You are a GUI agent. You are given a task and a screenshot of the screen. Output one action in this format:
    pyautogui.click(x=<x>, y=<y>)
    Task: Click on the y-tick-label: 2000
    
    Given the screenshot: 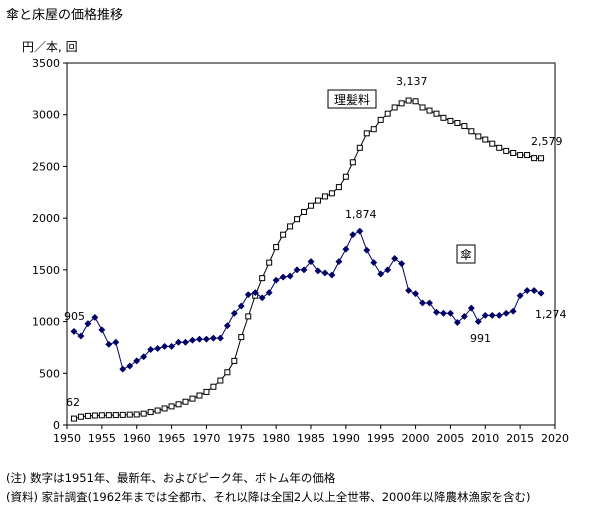 What is the action you would take?
    pyautogui.click(x=46, y=218)
    